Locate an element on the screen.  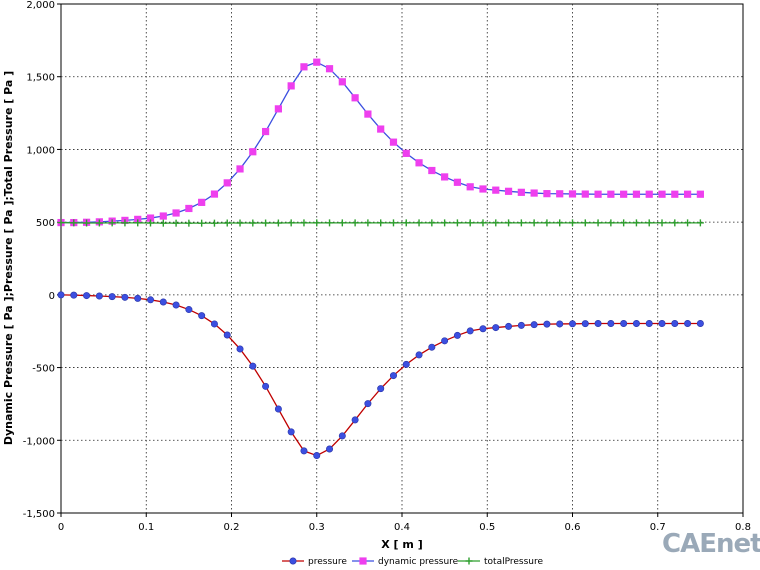
legend-label: dynamic pressure is located at coordinates (418, 562).